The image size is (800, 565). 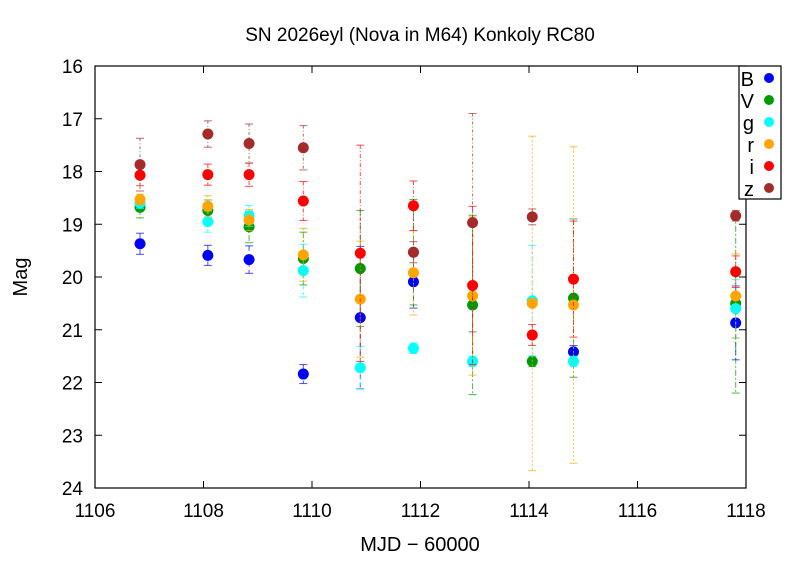 What do you see at coordinates (72, 384) in the screenshot?
I see `y-tick-label: 22` at bounding box center [72, 384].